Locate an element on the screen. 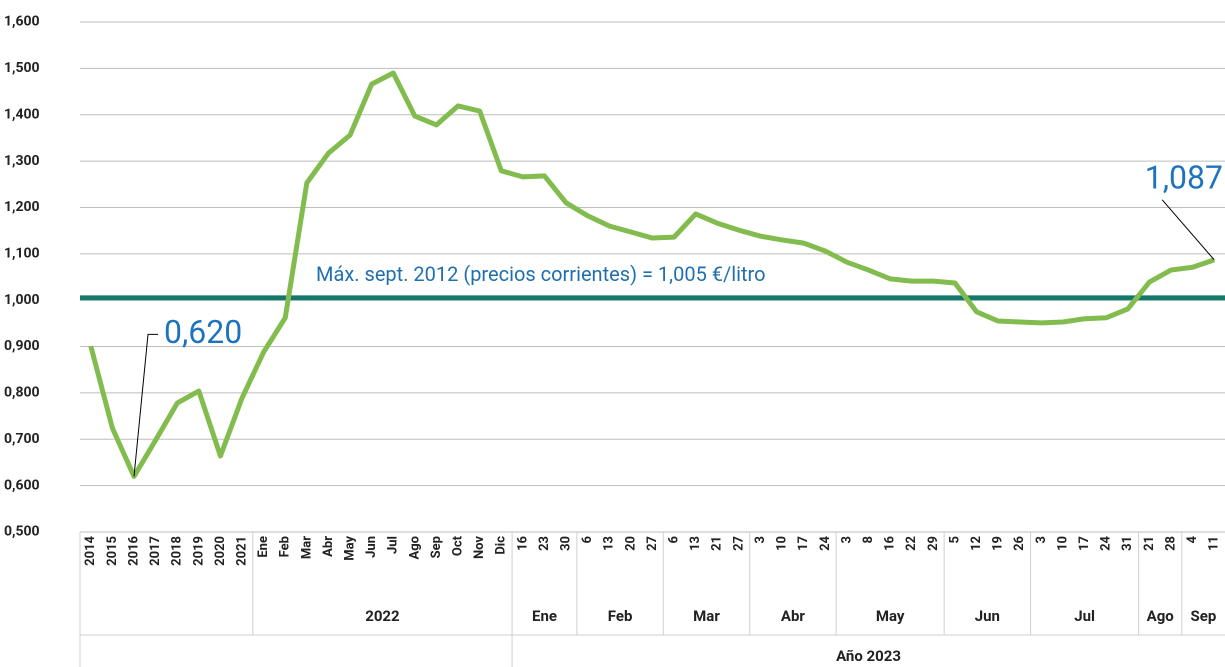  x-tick-label: Feb is located at coordinates (285, 546).